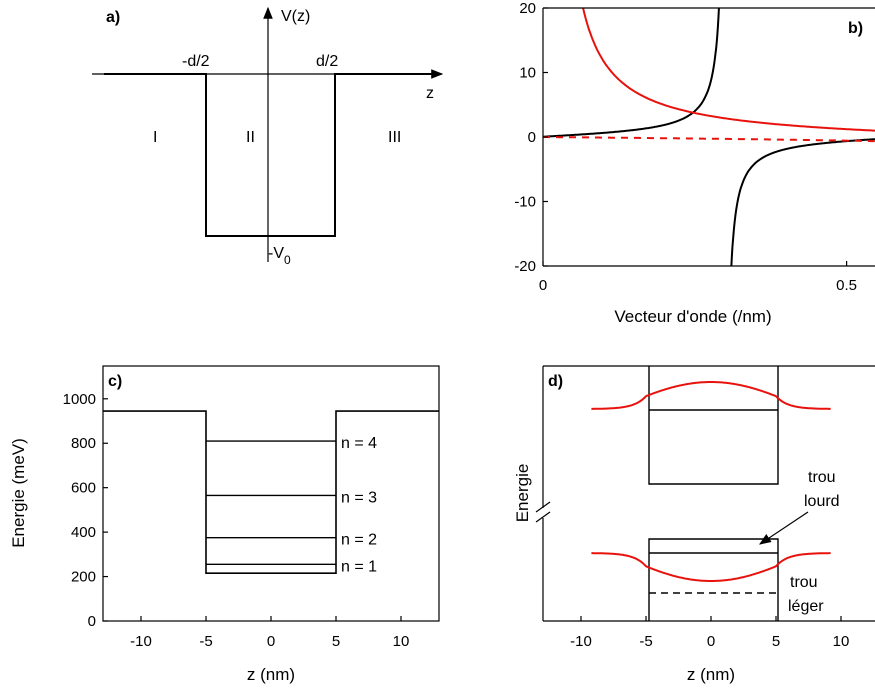 The width and height of the screenshot is (875, 690). What do you see at coordinates (401, 641) in the screenshot?
I see `panel-c-xtick-label: 10` at bounding box center [401, 641].